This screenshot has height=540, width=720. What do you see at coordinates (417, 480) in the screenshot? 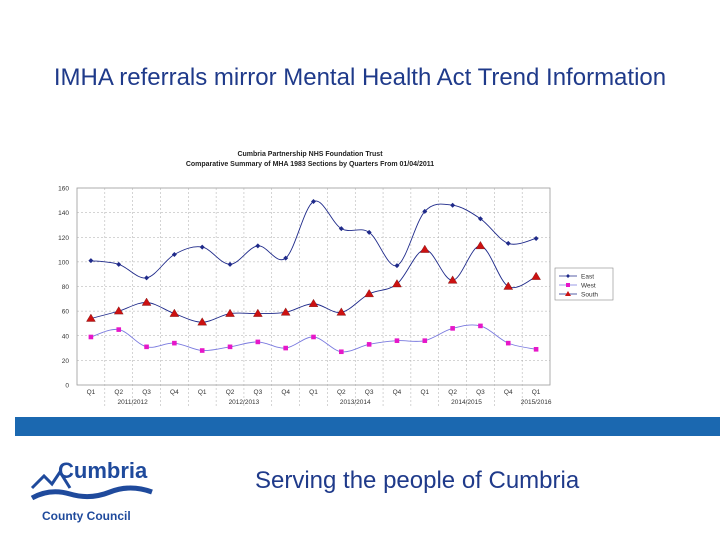
I see `tagline: Serving the people of Cumbria` at bounding box center [417, 480].